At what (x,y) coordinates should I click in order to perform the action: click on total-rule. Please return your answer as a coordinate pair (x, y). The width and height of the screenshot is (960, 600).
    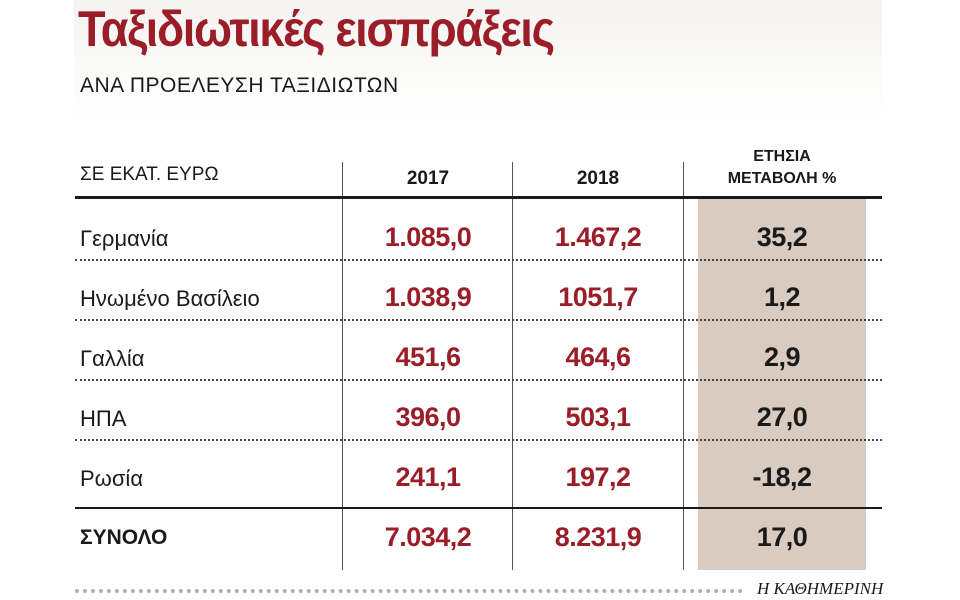
    Looking at the image, I should click on (478, 508).